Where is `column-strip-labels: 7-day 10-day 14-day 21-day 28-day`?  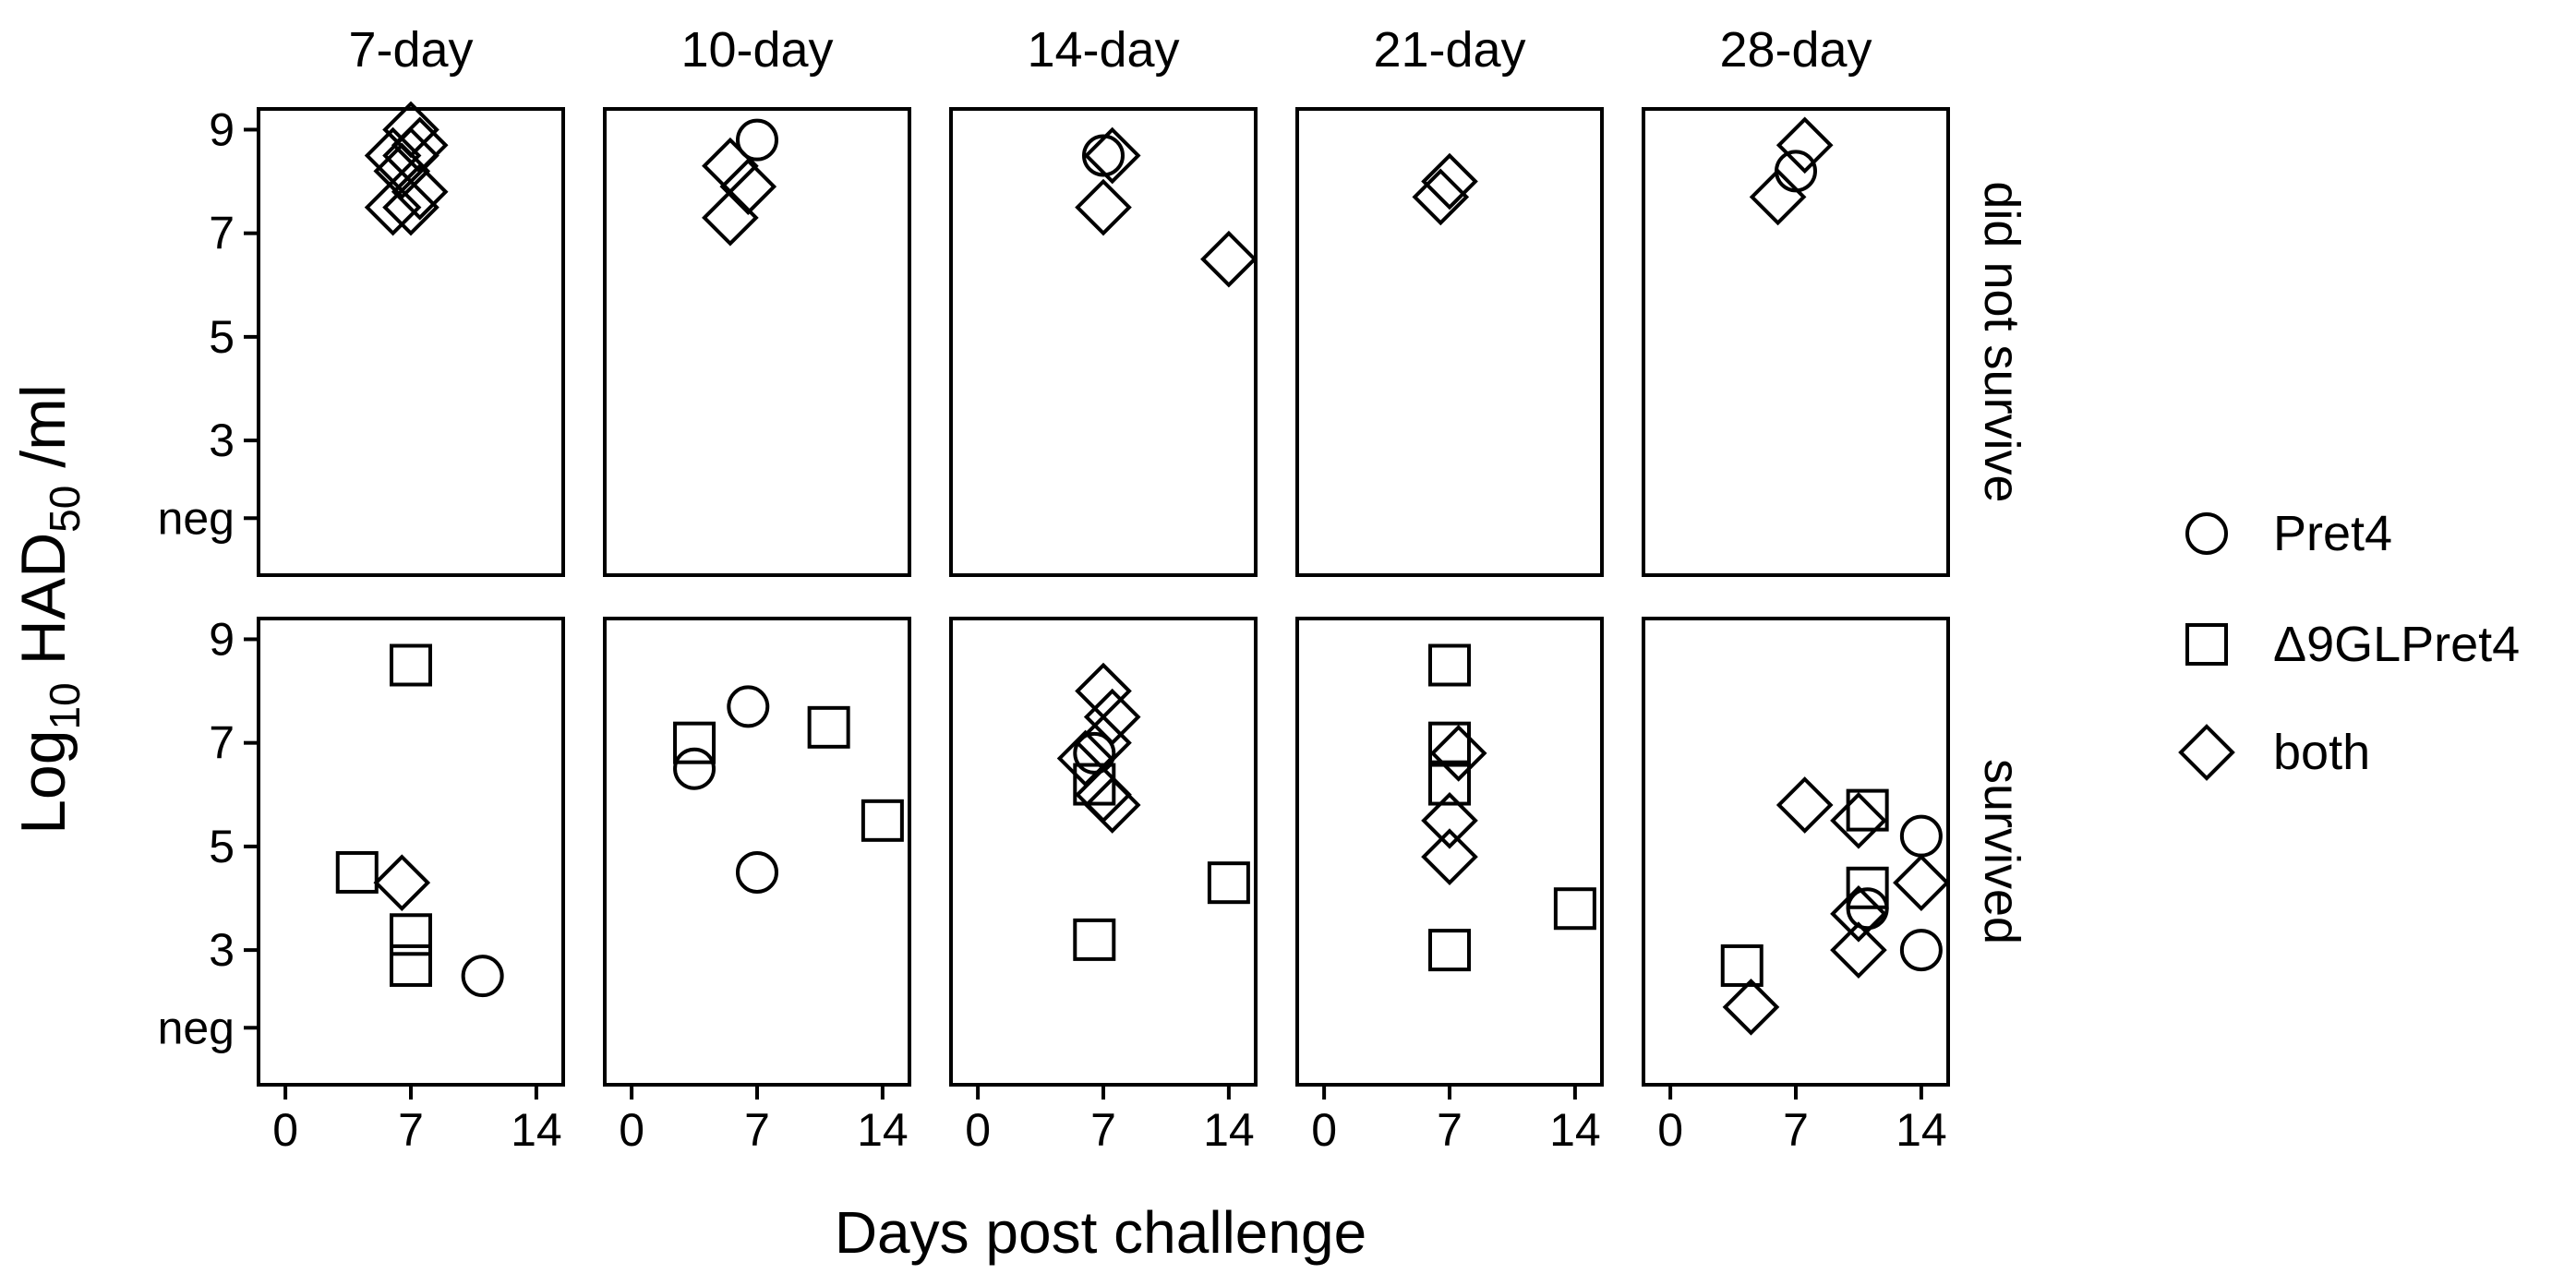 column-strip-labels: 7-day 10-day 14-day 21-day 28-day is located at coordinates (1110, 50).